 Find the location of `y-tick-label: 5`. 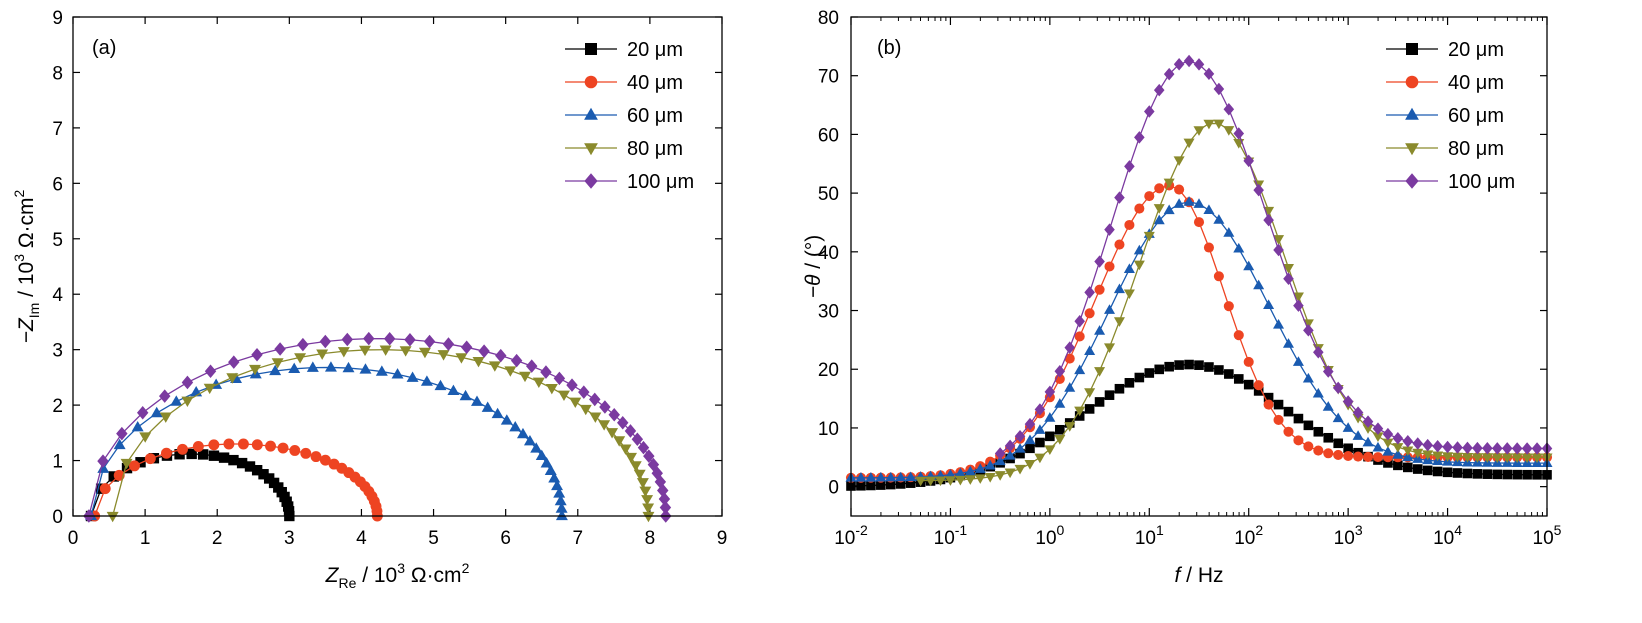

y-tick-label: 5 is located at coordinates (57, 240).